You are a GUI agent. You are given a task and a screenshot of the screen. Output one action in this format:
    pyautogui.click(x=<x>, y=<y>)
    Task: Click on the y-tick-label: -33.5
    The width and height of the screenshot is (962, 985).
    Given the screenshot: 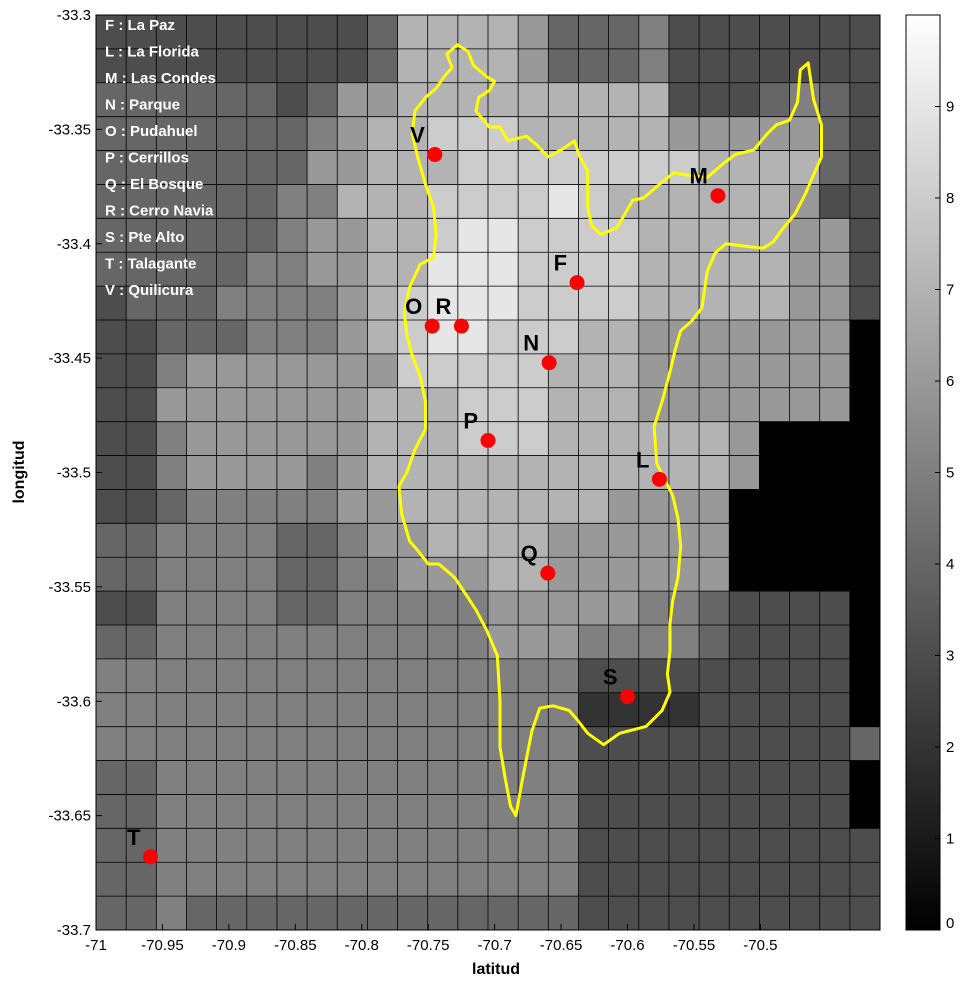 What is the action you would take?
    pyautogui.click(x=74, y=473)
    